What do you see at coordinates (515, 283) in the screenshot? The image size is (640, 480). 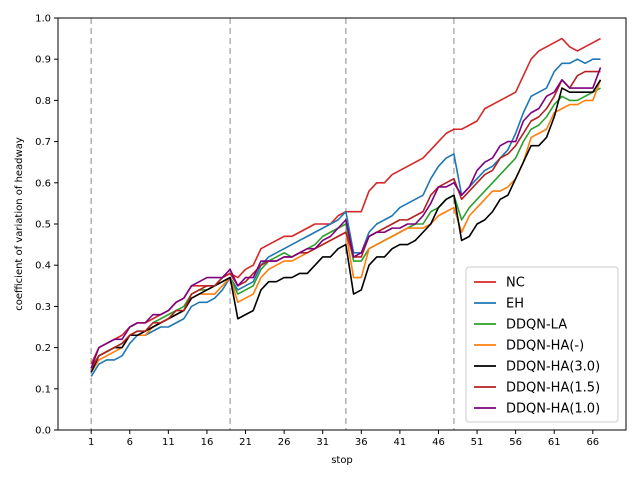 I see `legend-label: NC` at bounding box center [515, 283].